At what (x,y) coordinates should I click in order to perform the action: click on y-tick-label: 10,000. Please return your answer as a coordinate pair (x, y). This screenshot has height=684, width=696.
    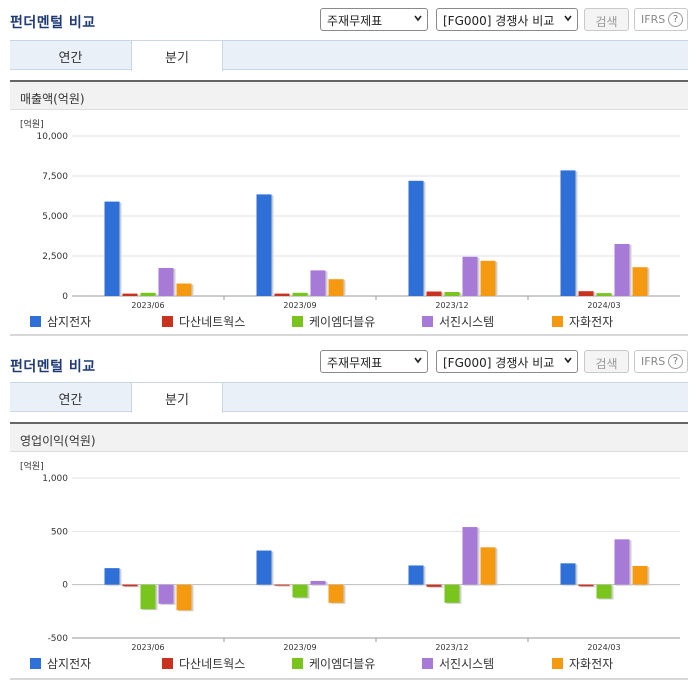
    Looking at the image, I should click on (53, 137).